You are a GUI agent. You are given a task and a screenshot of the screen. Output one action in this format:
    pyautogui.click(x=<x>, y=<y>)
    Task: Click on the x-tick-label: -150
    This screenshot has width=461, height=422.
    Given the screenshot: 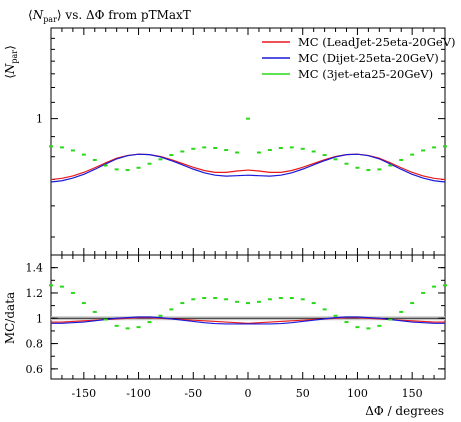 What is the action you would take?
    pyautogui.click(x=83, y=393)
    